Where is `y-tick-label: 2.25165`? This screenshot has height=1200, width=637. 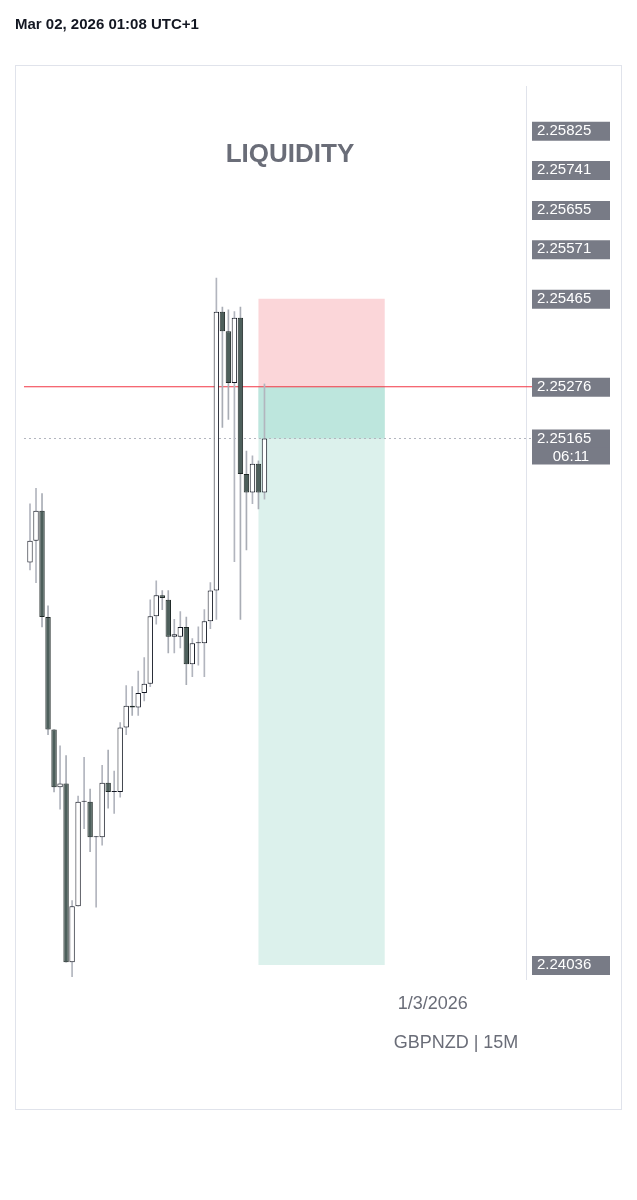
y-tick-label: 2.25165 is located at coordinates (564, 437).